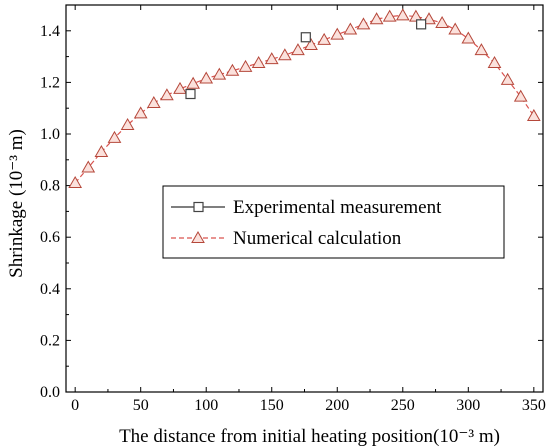 This screenshot has height=448, width=550. I want to click on legend-box, so click(333, 222).